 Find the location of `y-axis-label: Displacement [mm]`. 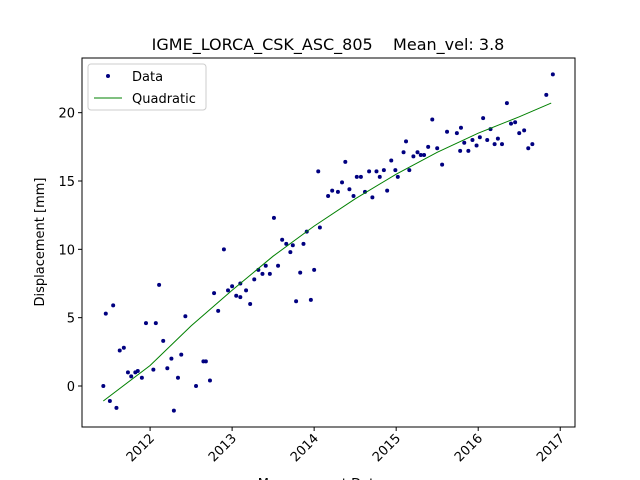

y-axis-label: Displacement [mm] is located at coordinates (40, 242).